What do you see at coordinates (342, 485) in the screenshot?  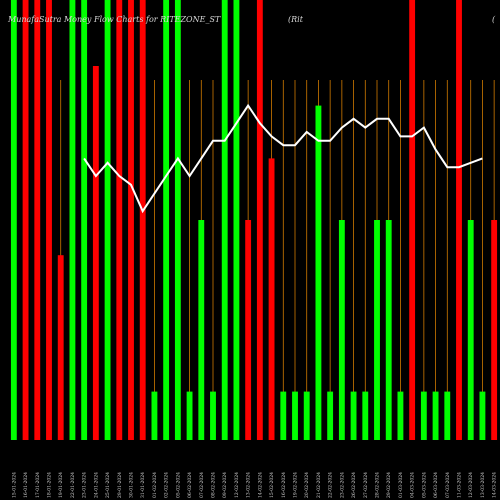 I see `x-tick-label: 23-02-2024` at bounding box center [342, 485].